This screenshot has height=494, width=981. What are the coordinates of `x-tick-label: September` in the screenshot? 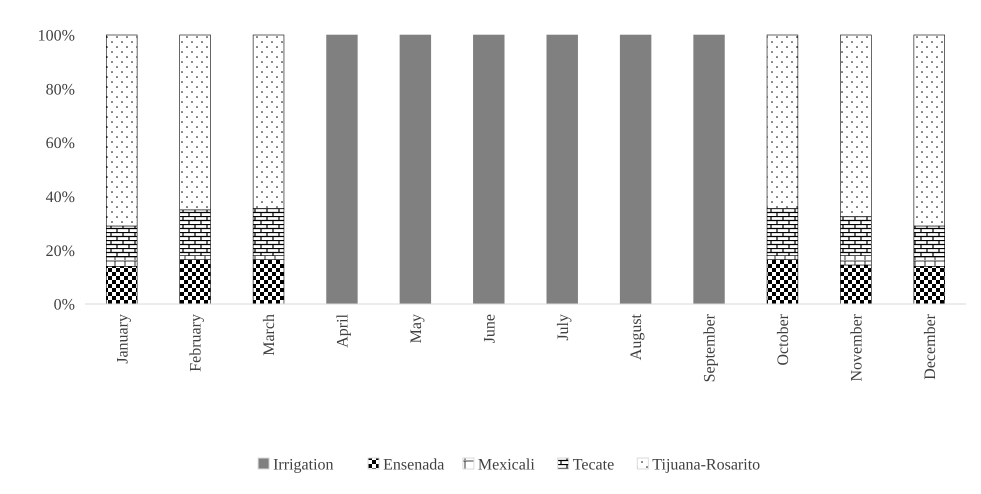 It's located at (710, 347).